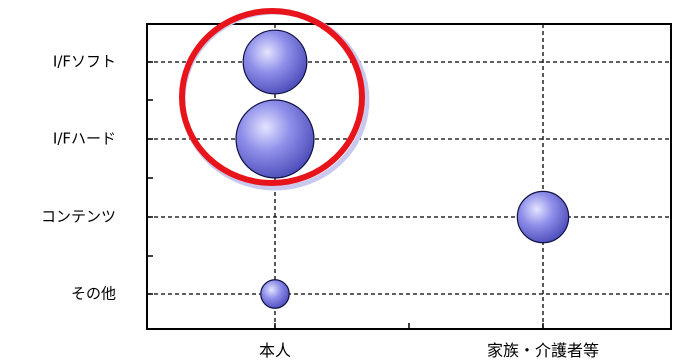 This screenshot has width=675, height=364. What do you see at coordinates (275, 350) in the screenshot?
I see `x-tick-label: 本人` at bounding box center [275, 350].